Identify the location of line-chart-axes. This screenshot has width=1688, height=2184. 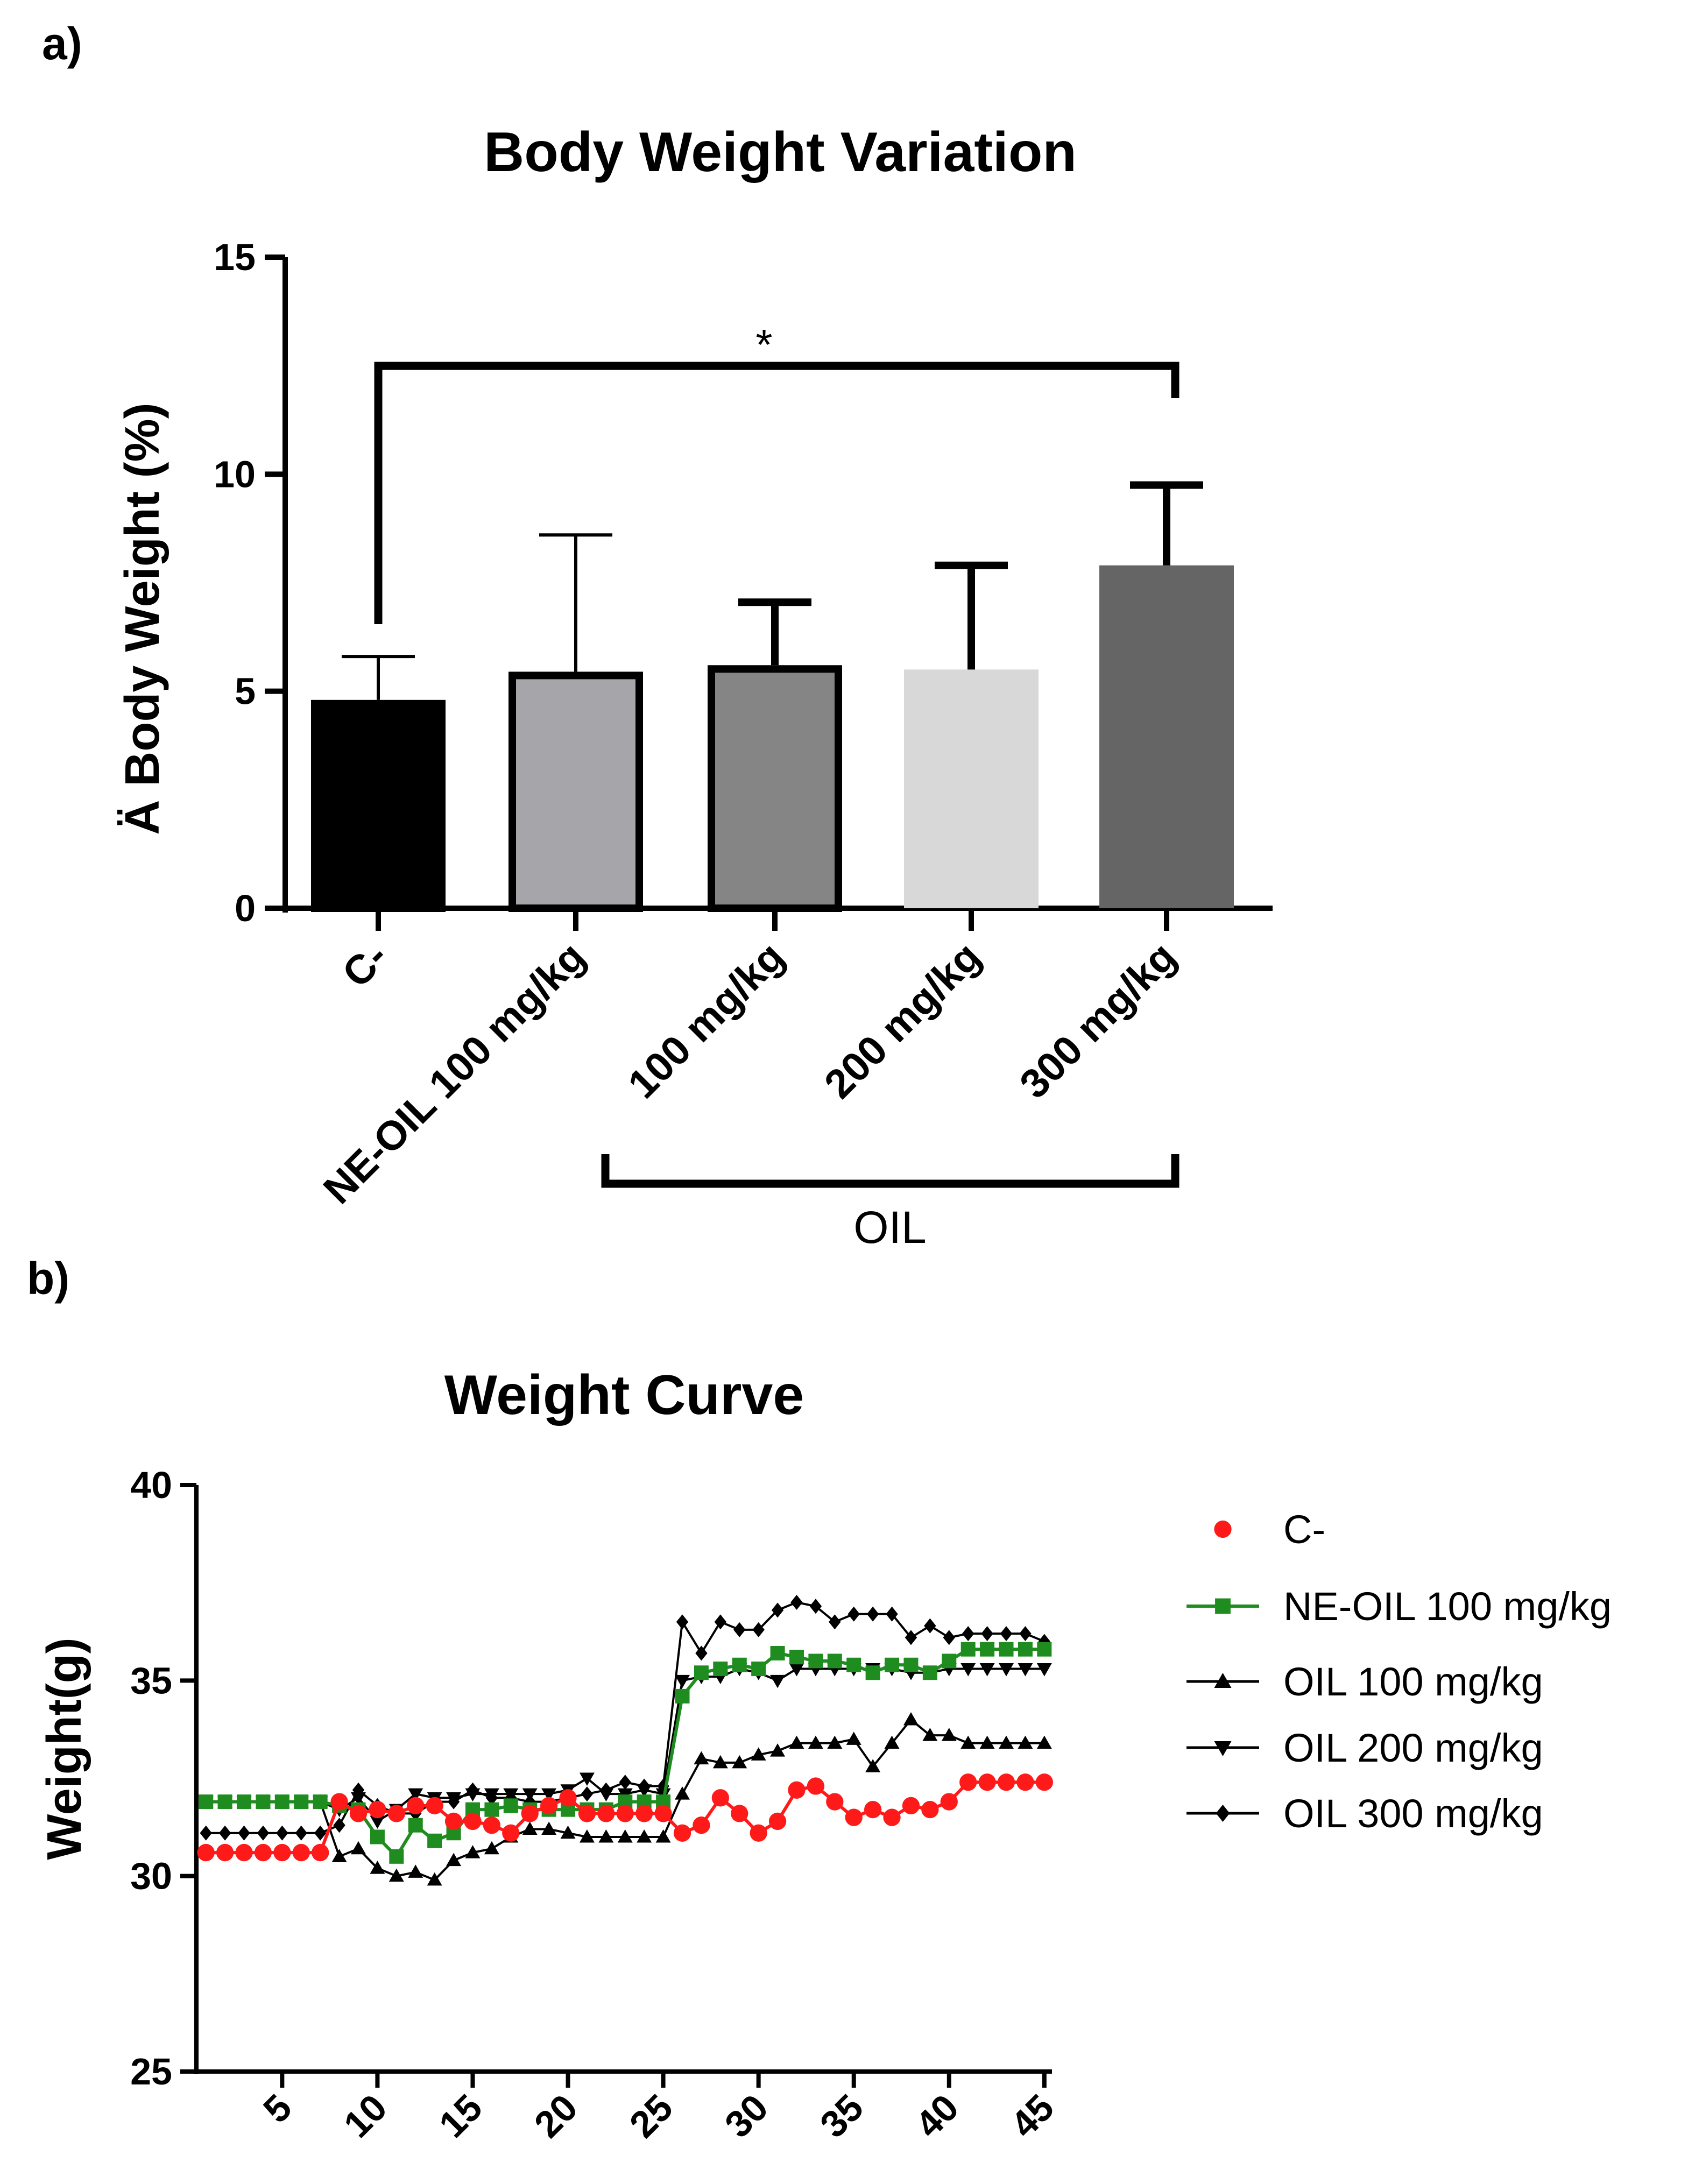
(623, 1780).